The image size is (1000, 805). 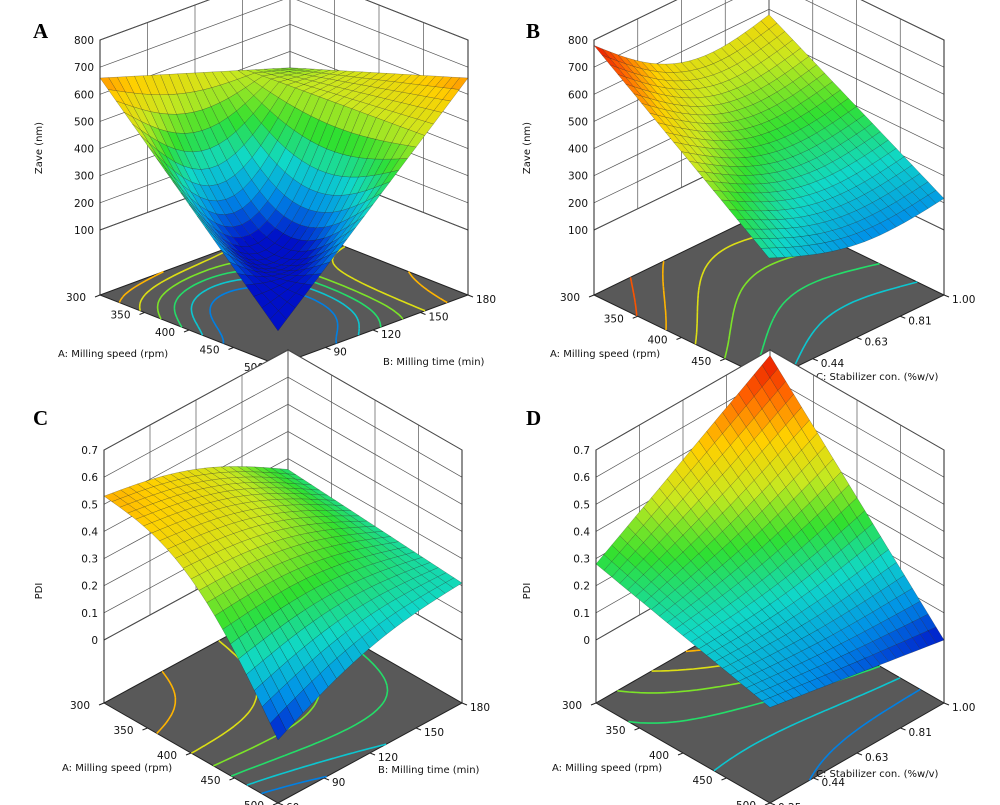 I want to click on z-tick-label: 100, so click(x=578, y=231).